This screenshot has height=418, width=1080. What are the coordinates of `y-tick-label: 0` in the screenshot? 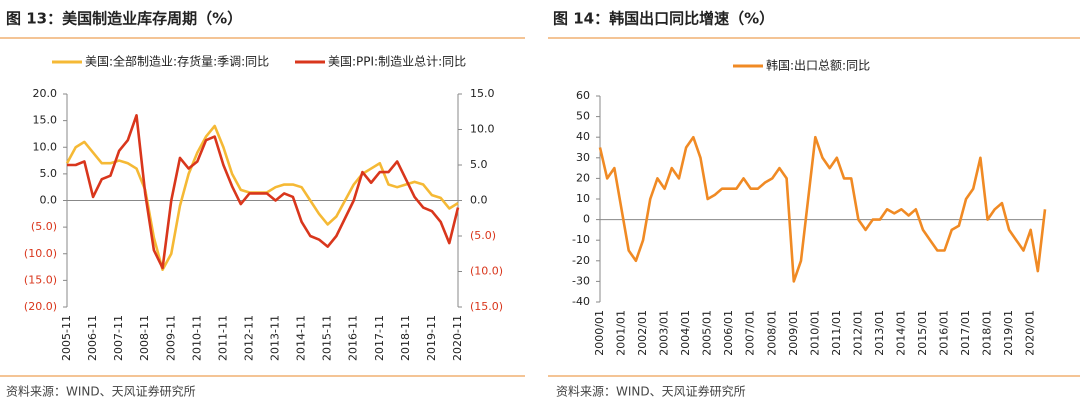 It's located at (586, 219).